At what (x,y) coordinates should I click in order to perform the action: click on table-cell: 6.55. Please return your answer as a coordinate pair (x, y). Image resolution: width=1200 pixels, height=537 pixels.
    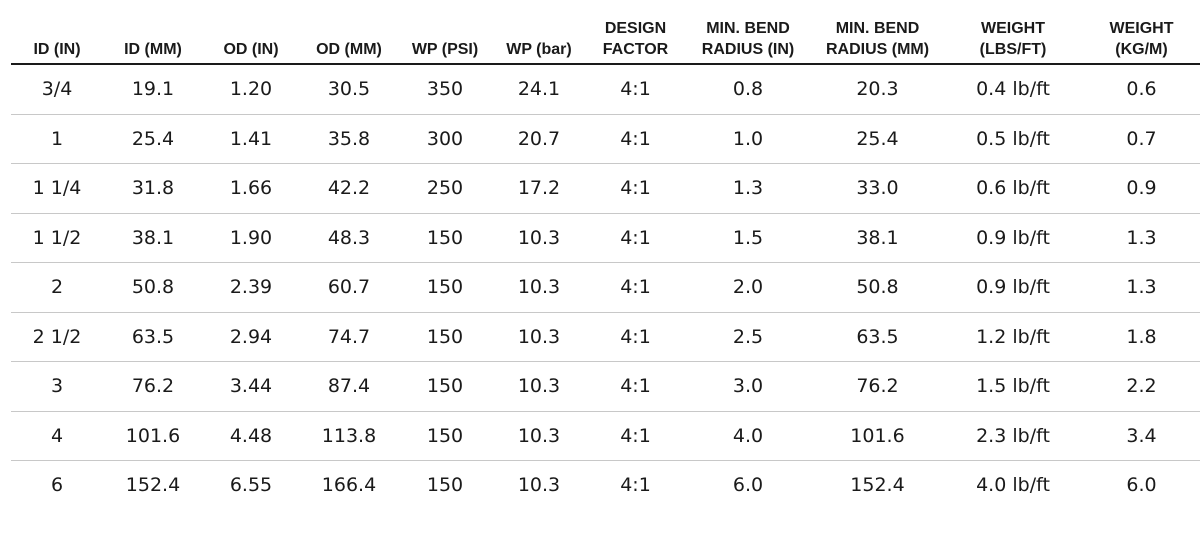
    Looking at the image, I should click on (251, 485).